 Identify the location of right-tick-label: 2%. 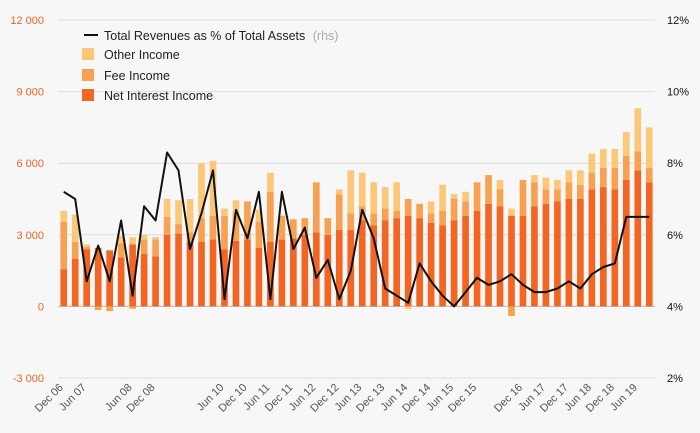
(675, 379).